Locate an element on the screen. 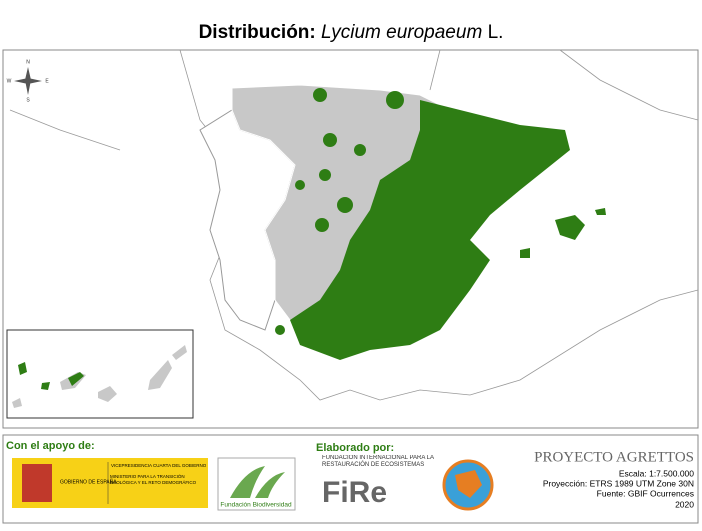 The height and width of the screenshot is (531, 702). gov-name: GOBIERNO DE ESPAÑA is located at coordinates (88, 481).